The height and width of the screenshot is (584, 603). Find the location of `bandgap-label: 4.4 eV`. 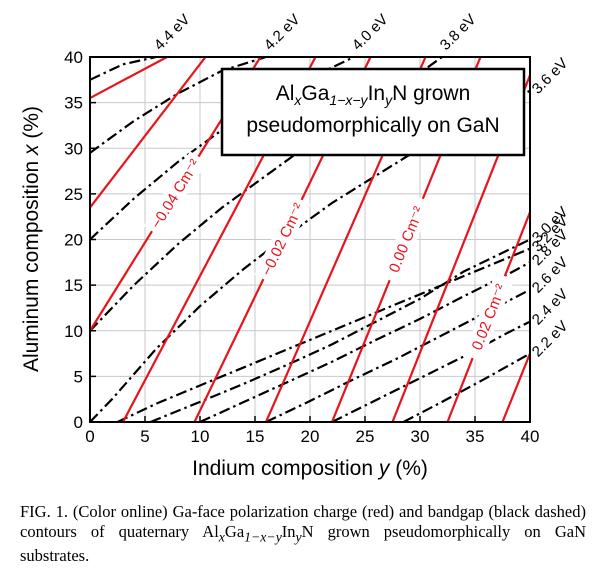

bandgap-label: 4.4 eV is located at coordinates (172, 32).